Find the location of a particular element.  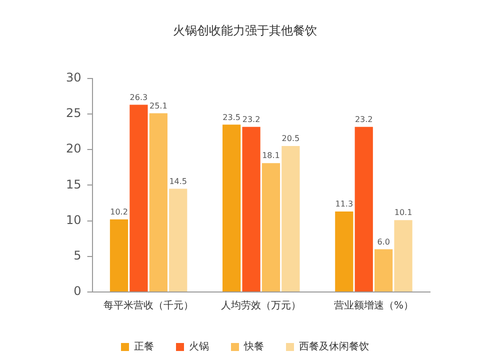

x-tick-label: 营业额增速（%） is located at coordinates (374, 306).